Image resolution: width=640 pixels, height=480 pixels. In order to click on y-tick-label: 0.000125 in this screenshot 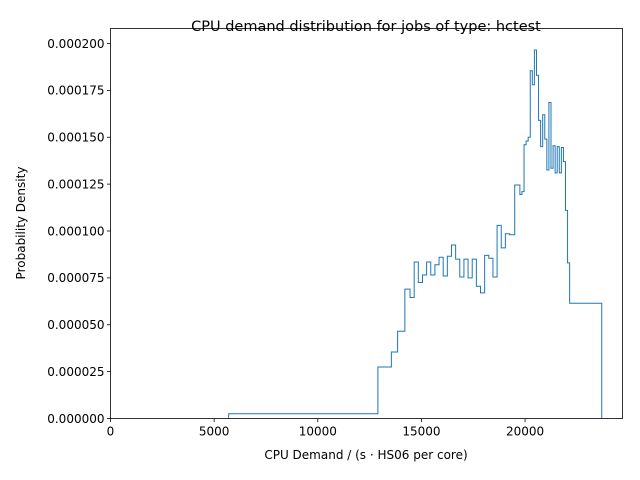, I will do `click(75, 184)`.